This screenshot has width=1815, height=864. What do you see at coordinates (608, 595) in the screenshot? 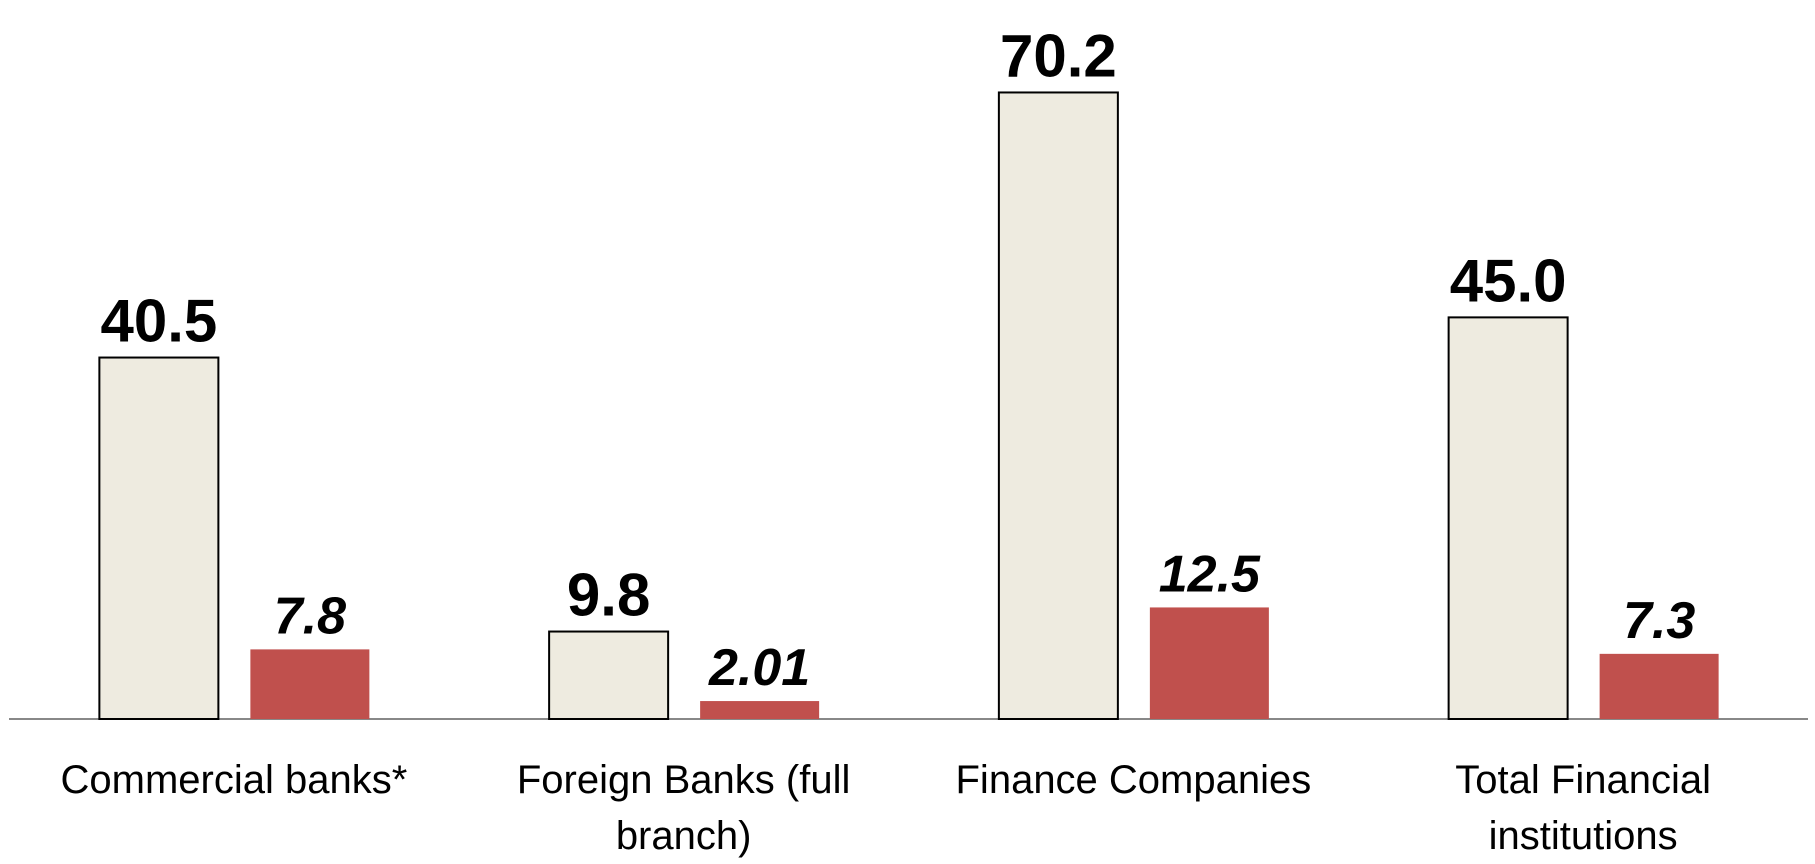
I see `value-label: 9.8` at bounding box center [608, 595].